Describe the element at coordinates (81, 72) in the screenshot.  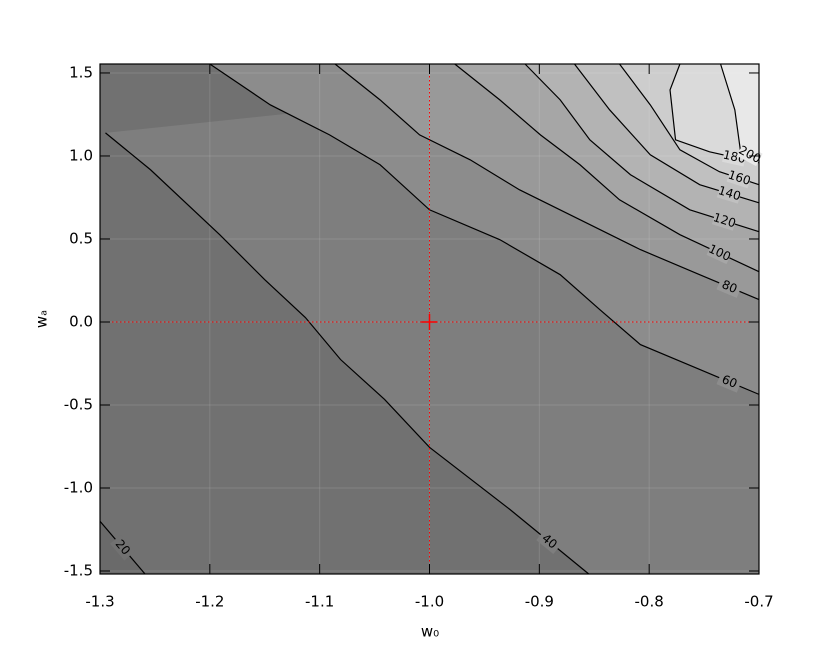
I see `y-tick-label: 1.5` at that location.